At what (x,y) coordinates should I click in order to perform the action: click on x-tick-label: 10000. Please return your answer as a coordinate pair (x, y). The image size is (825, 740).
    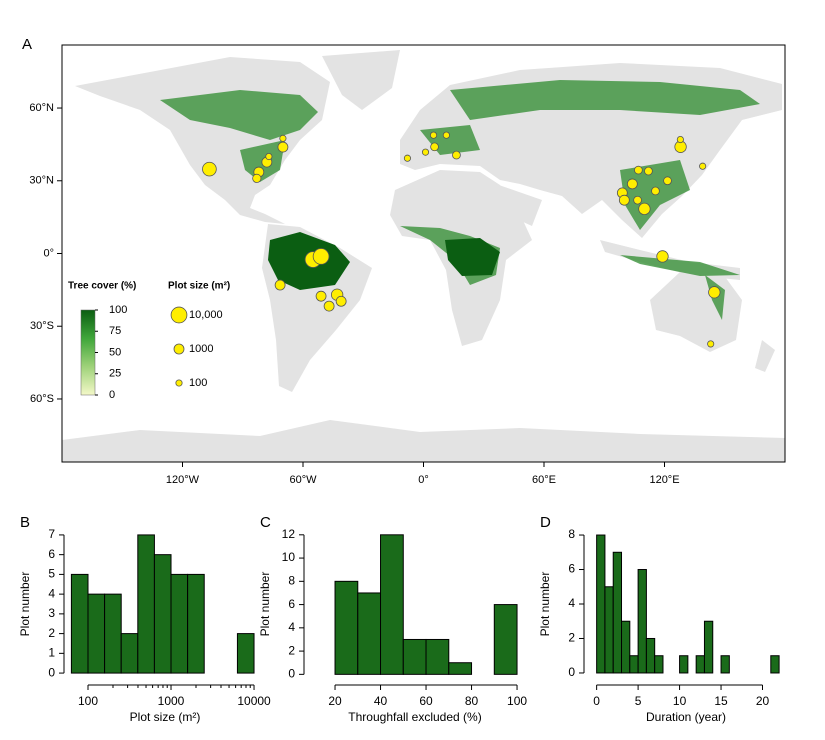
    Looking at the image, I should click on (254, 701).